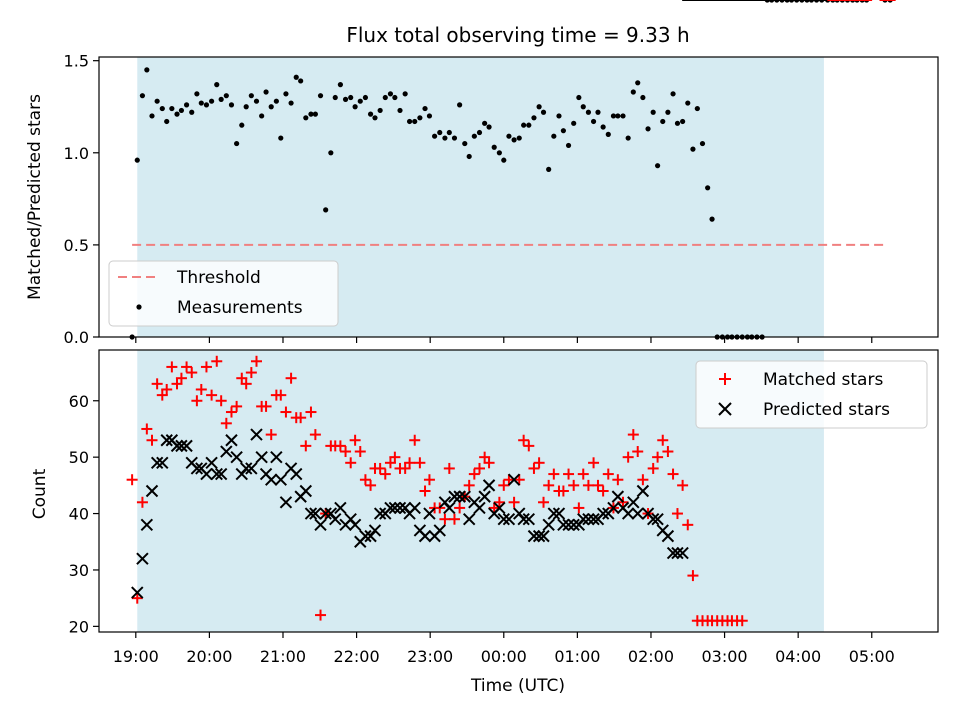 This screenshot has width=960, height=720. What do you see at coordinates (517, 686) in the screenshot?
I see `x-axis-label: Time (UTC)` at bounding box center [517, 686].